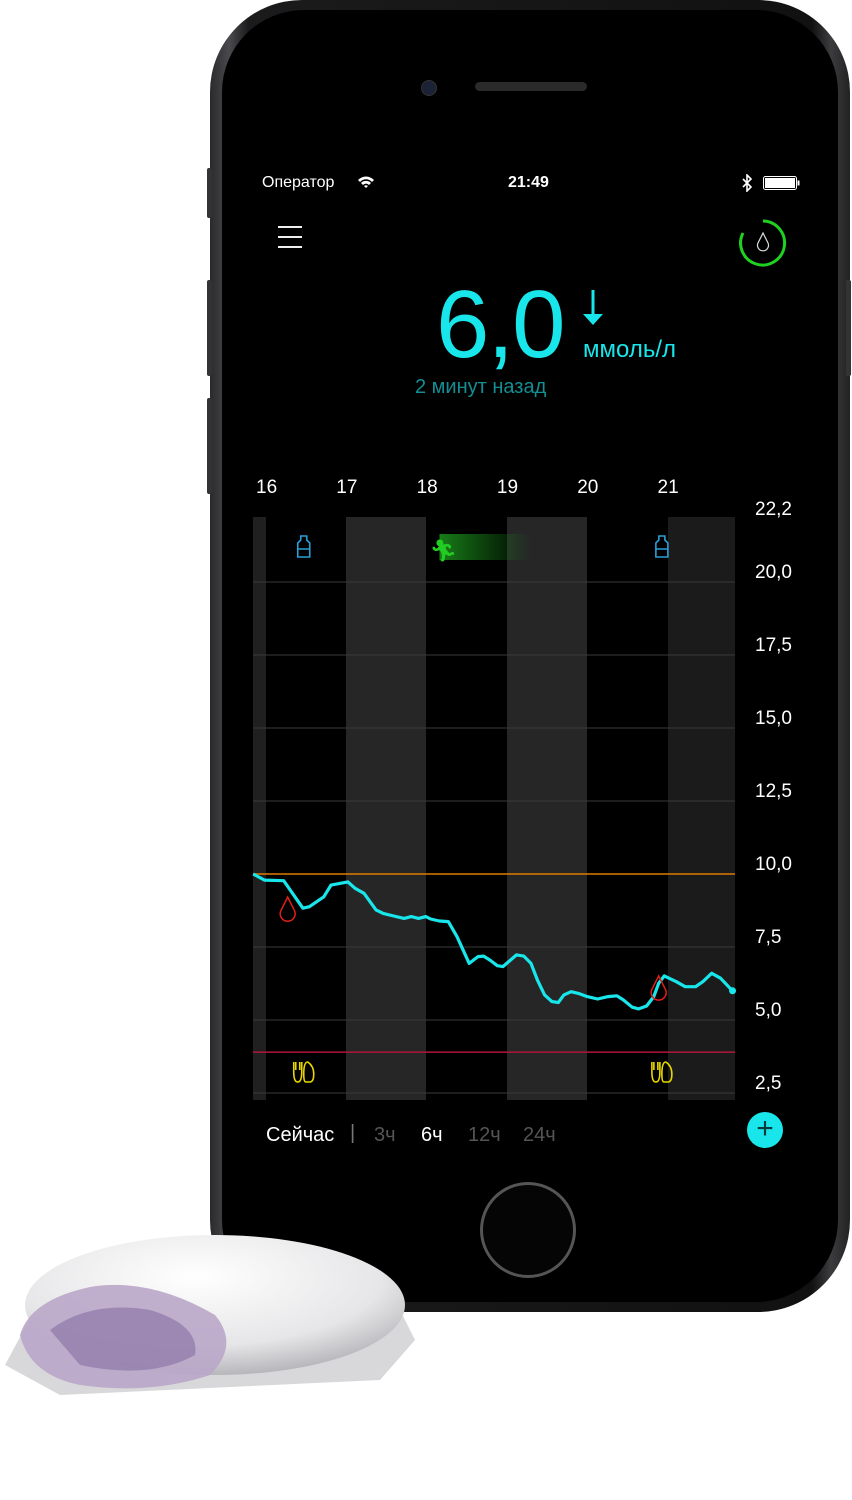 Image resolution: width=852 pixels, height=1500 pixels. What do you see at coordinates (300, 1135) in the screenshot?
I see `now-button: Сейчас` at bounding box center [300, 1135].